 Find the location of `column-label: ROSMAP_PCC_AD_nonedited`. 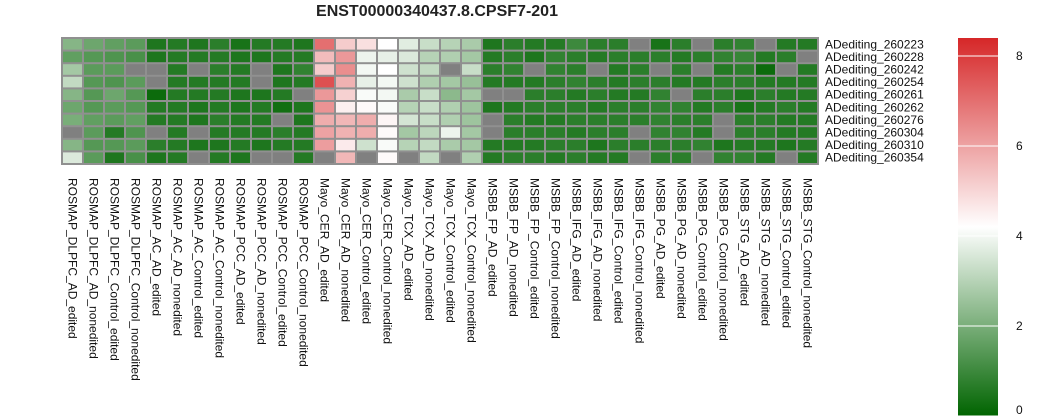

column-label: ROSMAP_PCC_AD_nonedited is located at coordinates (262, 261).